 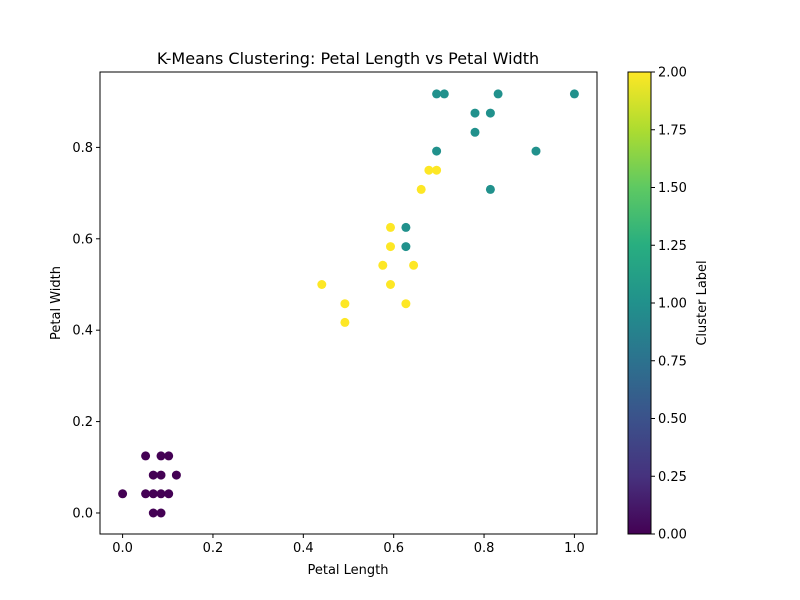 What do you see at coordinates (82, 331) in the screenshot?
I see `y-tick-label: 0.4` at bounding box center [82, 331].